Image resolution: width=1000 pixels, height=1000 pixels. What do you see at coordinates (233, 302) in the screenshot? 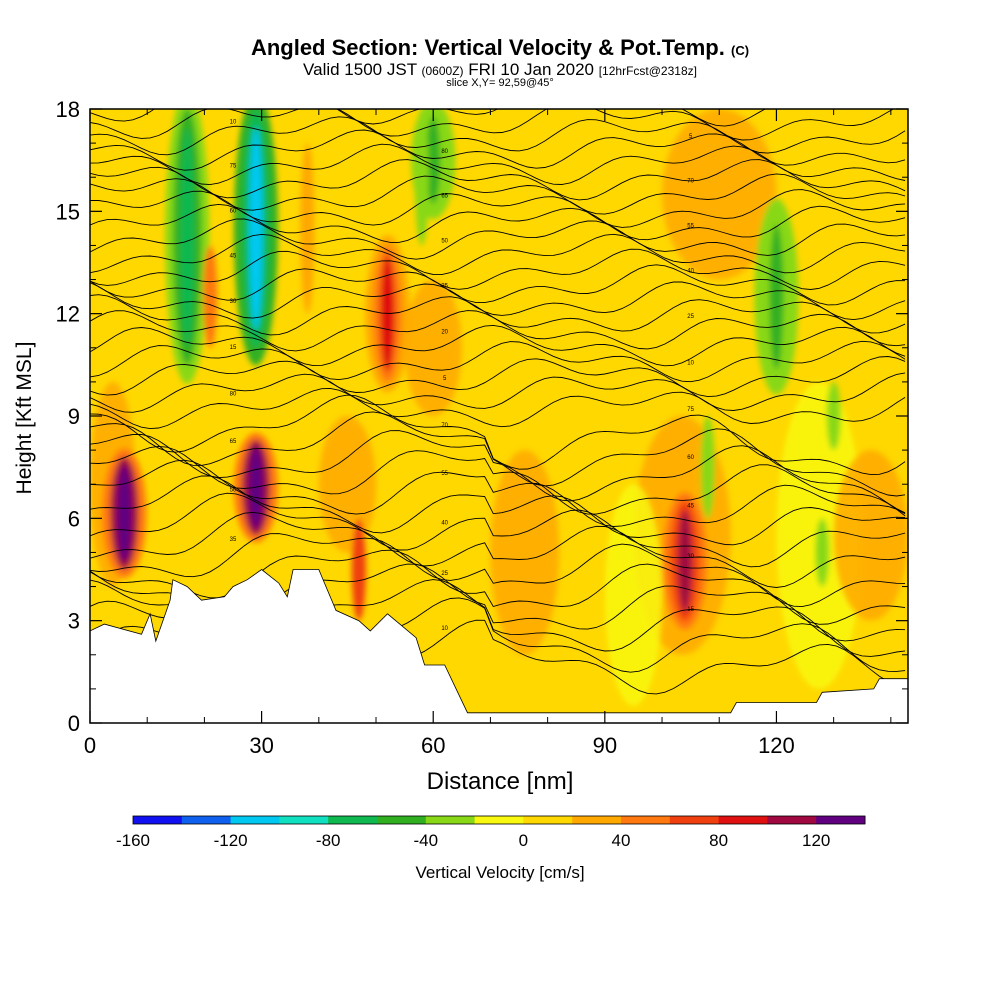
I see `isentrope-label: 30` at bounding box center [233, 302].